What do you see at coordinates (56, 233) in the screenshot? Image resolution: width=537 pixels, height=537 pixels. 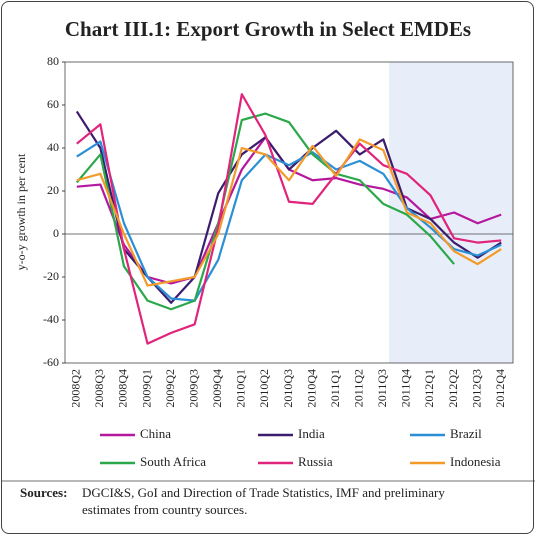 I see `y-tick-label: 0` at bounding box center [56, 233].